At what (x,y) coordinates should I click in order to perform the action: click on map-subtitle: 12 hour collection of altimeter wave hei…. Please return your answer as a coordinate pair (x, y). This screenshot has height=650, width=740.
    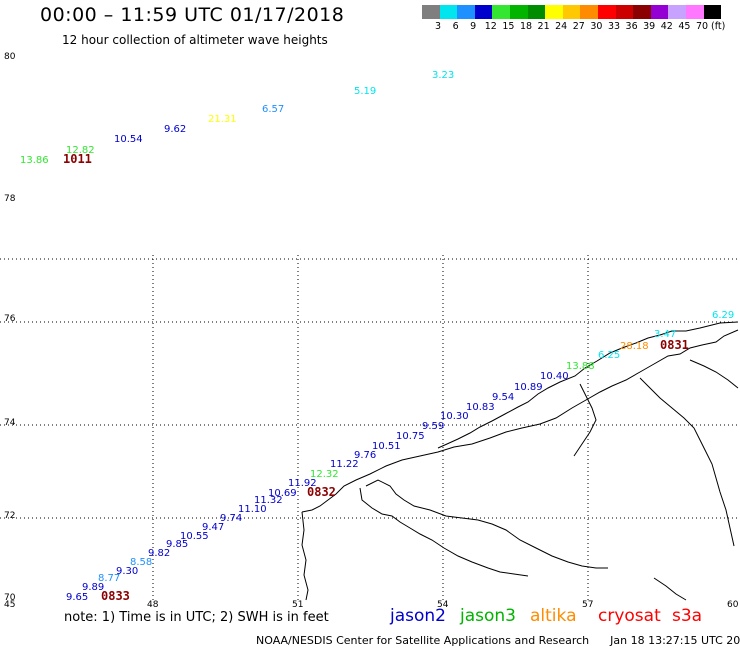
    Looking at the image, I should click on (195, 40).